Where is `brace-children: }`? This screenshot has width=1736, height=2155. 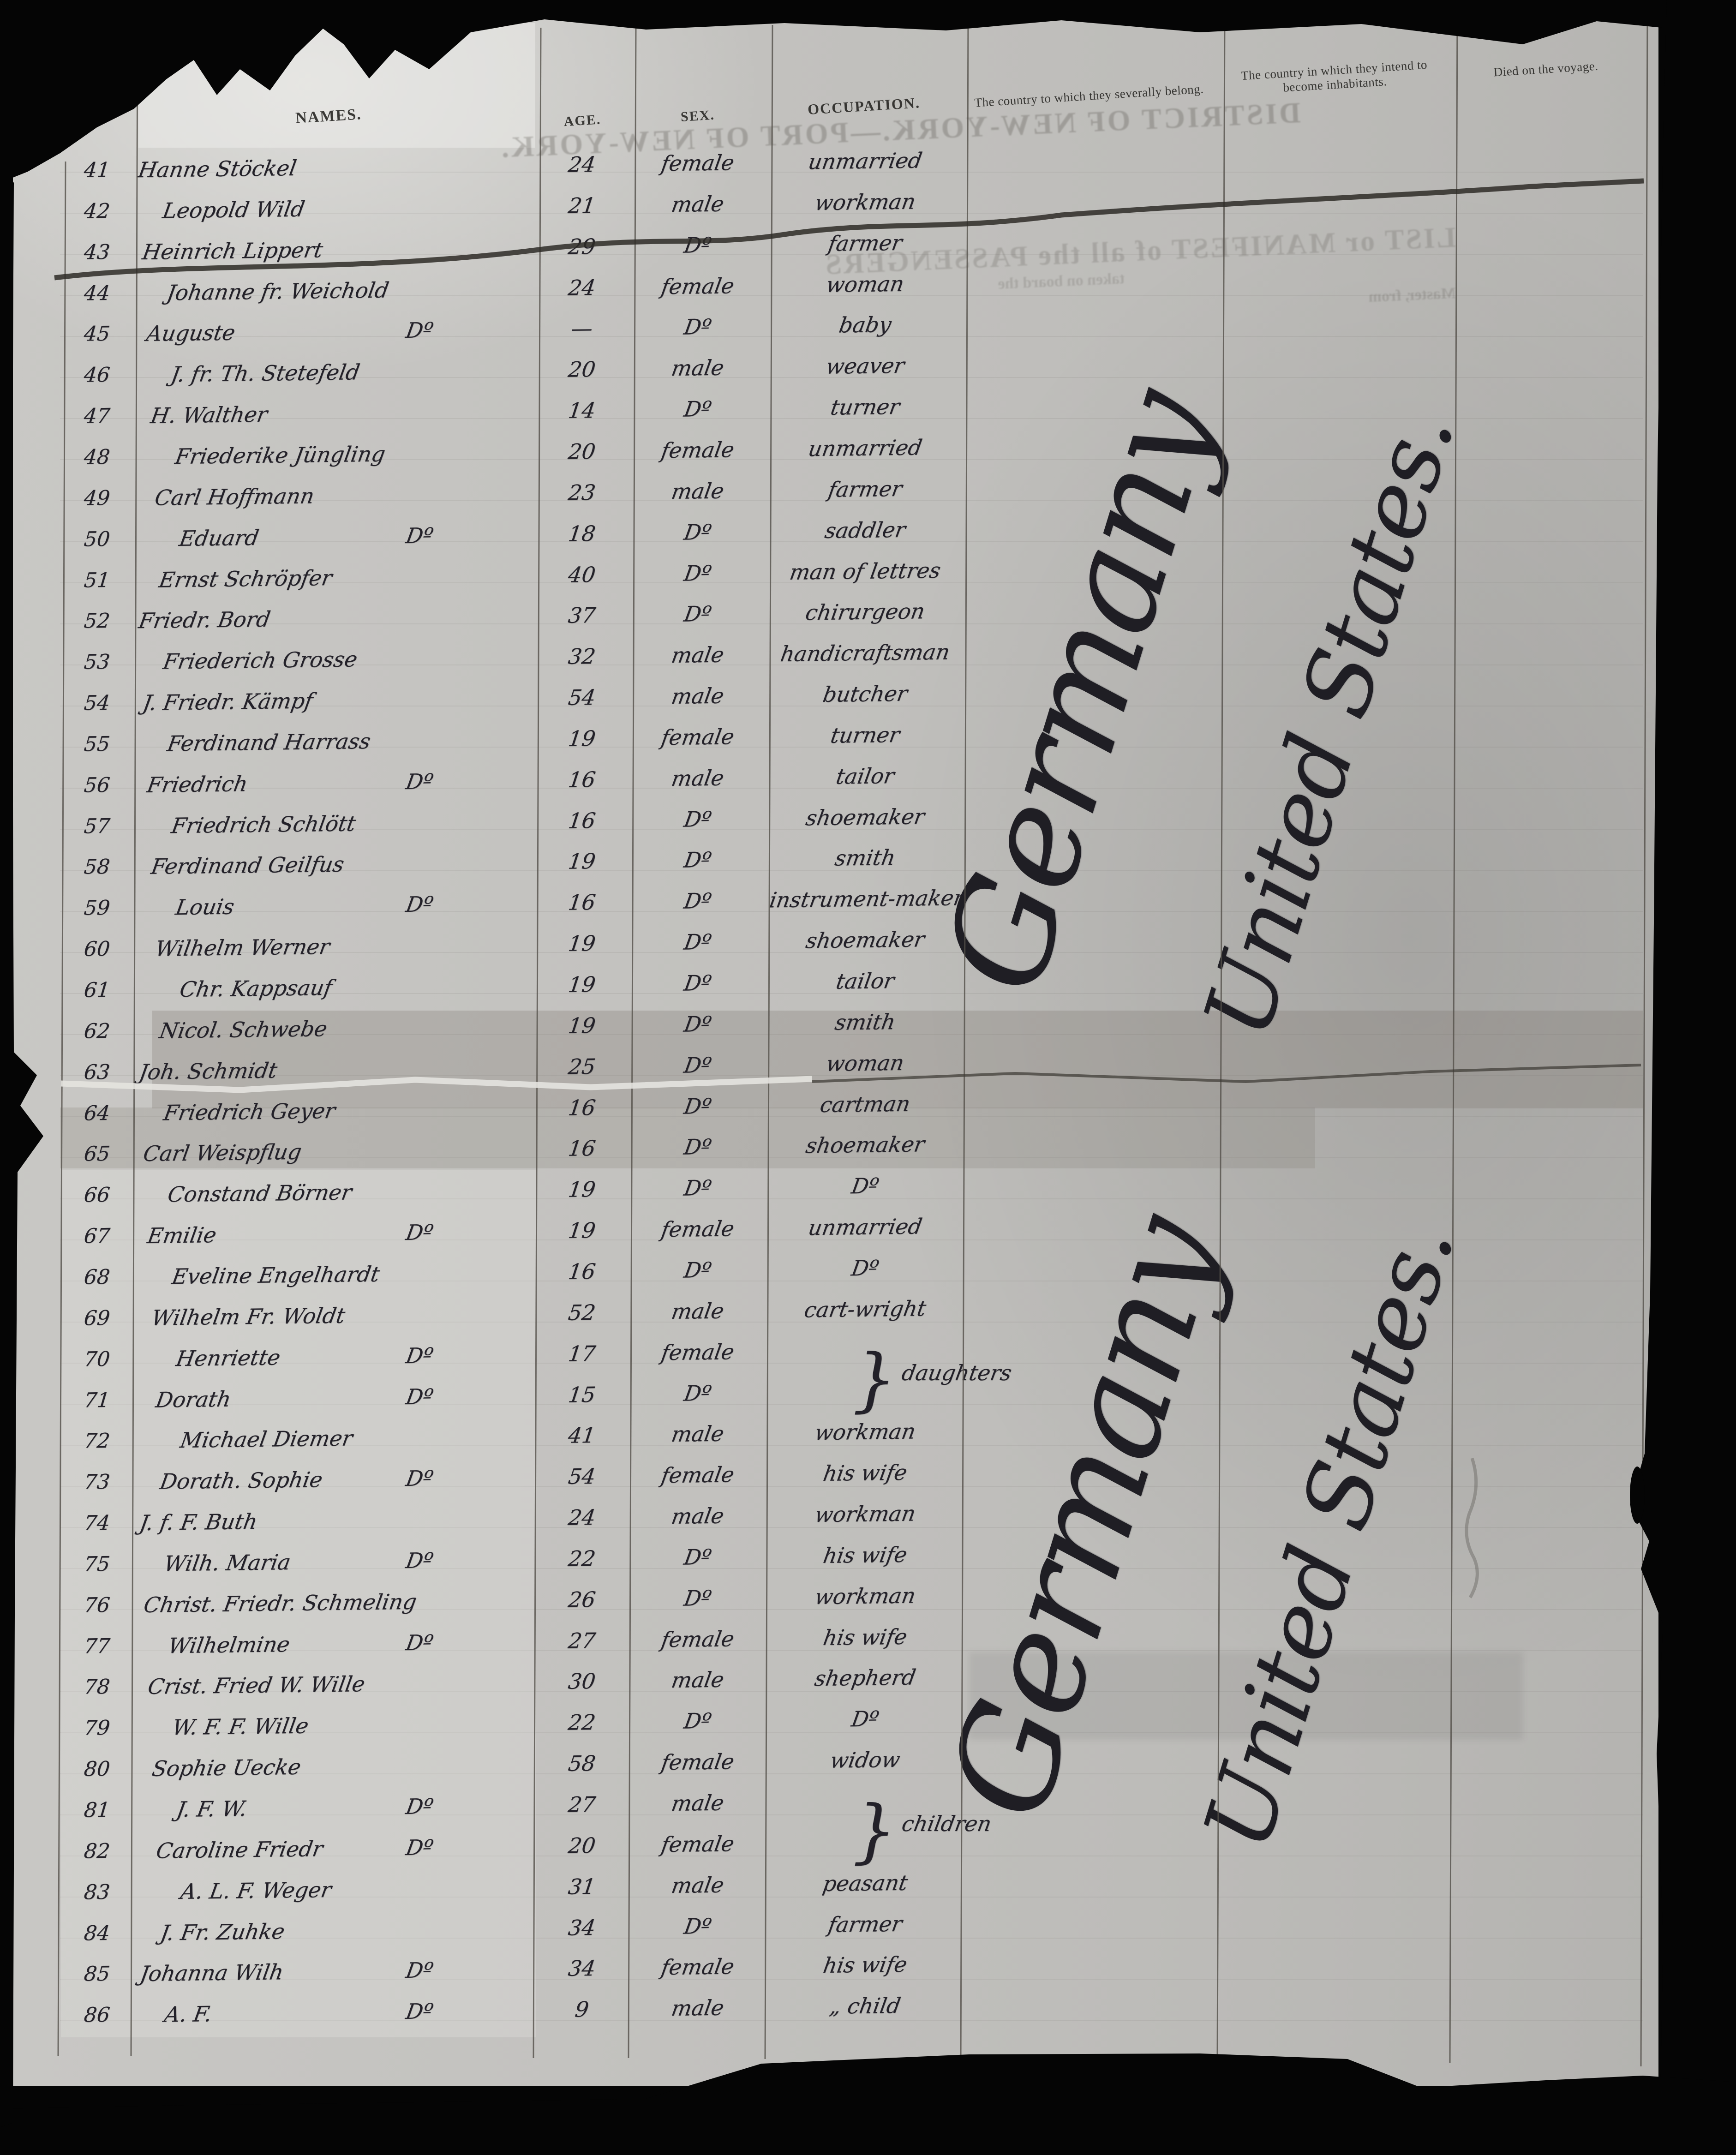
brace-children: } is located at coordinates (875, 1831).